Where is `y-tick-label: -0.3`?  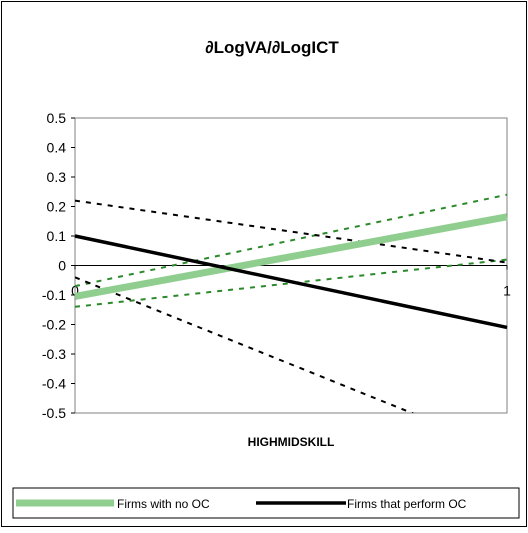 y-tick-label: -0.3 is located at coordinates (54, 354).